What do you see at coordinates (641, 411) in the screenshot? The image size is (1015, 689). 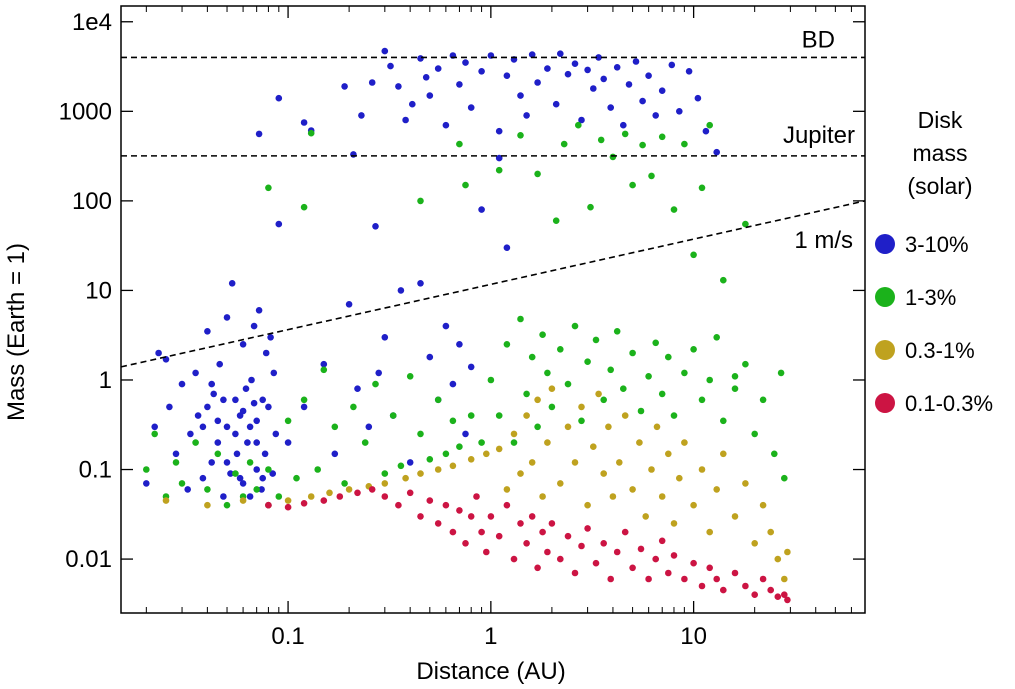 I see `point-1-3%-59` at bounding box center [641, 411].